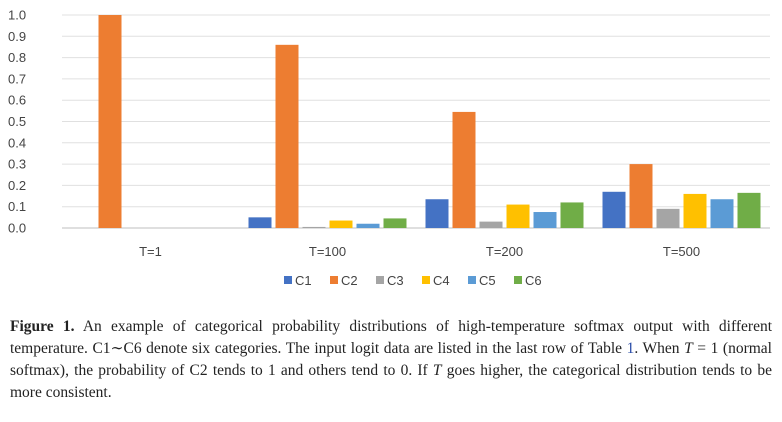 This screenshot has width=782, height=422. Describe the element at coordinates (150, 251) in the screenshot. I see `x-tick-label: T=1` at that location.